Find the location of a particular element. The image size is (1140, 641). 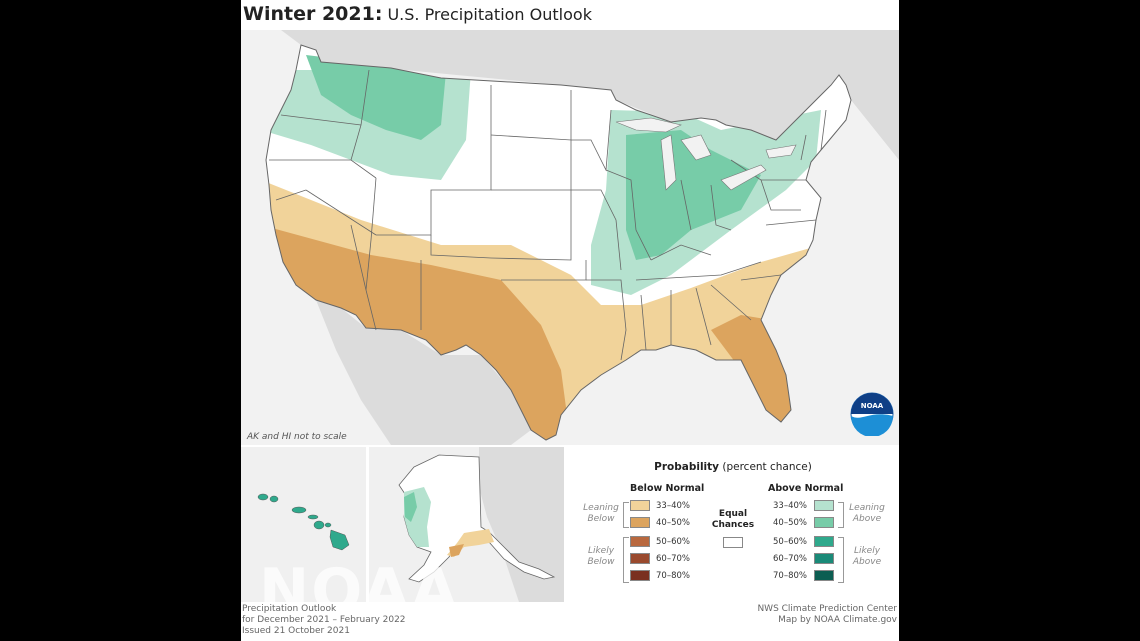

above-row-4: 60–70% is located at coordinates (803, 559).